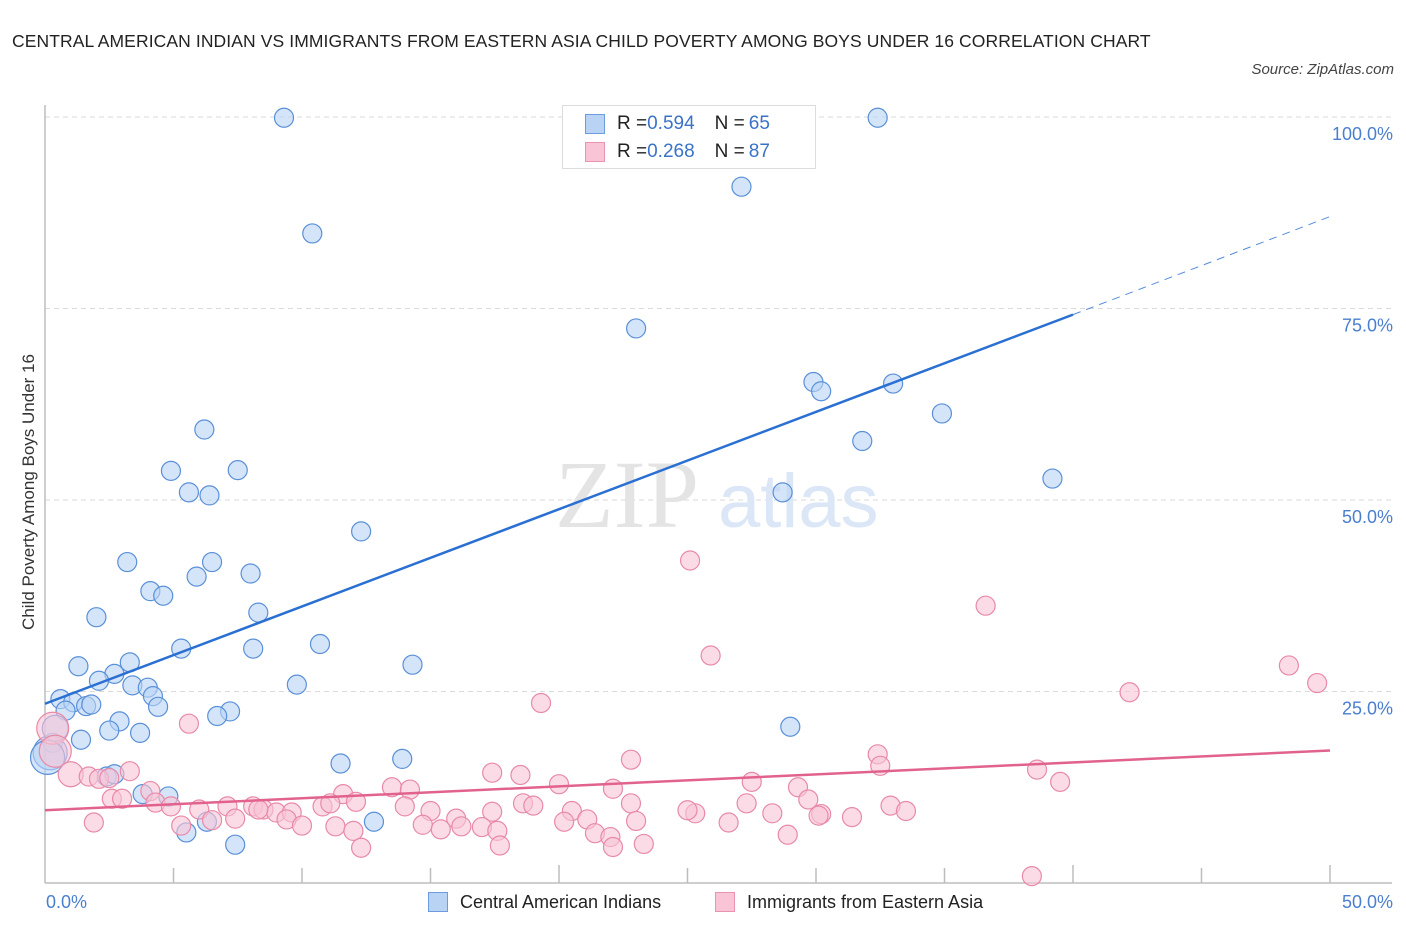  I want to click on n-value: 87, so click(759, 151).